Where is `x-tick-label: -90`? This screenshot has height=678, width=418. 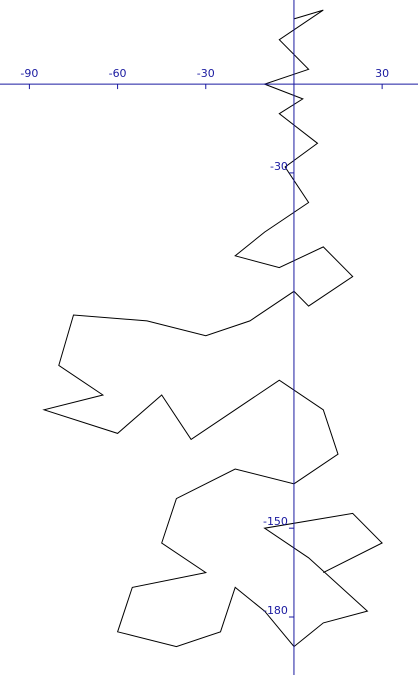 x-tick-label: -90 is located at coordinates (29, 73).